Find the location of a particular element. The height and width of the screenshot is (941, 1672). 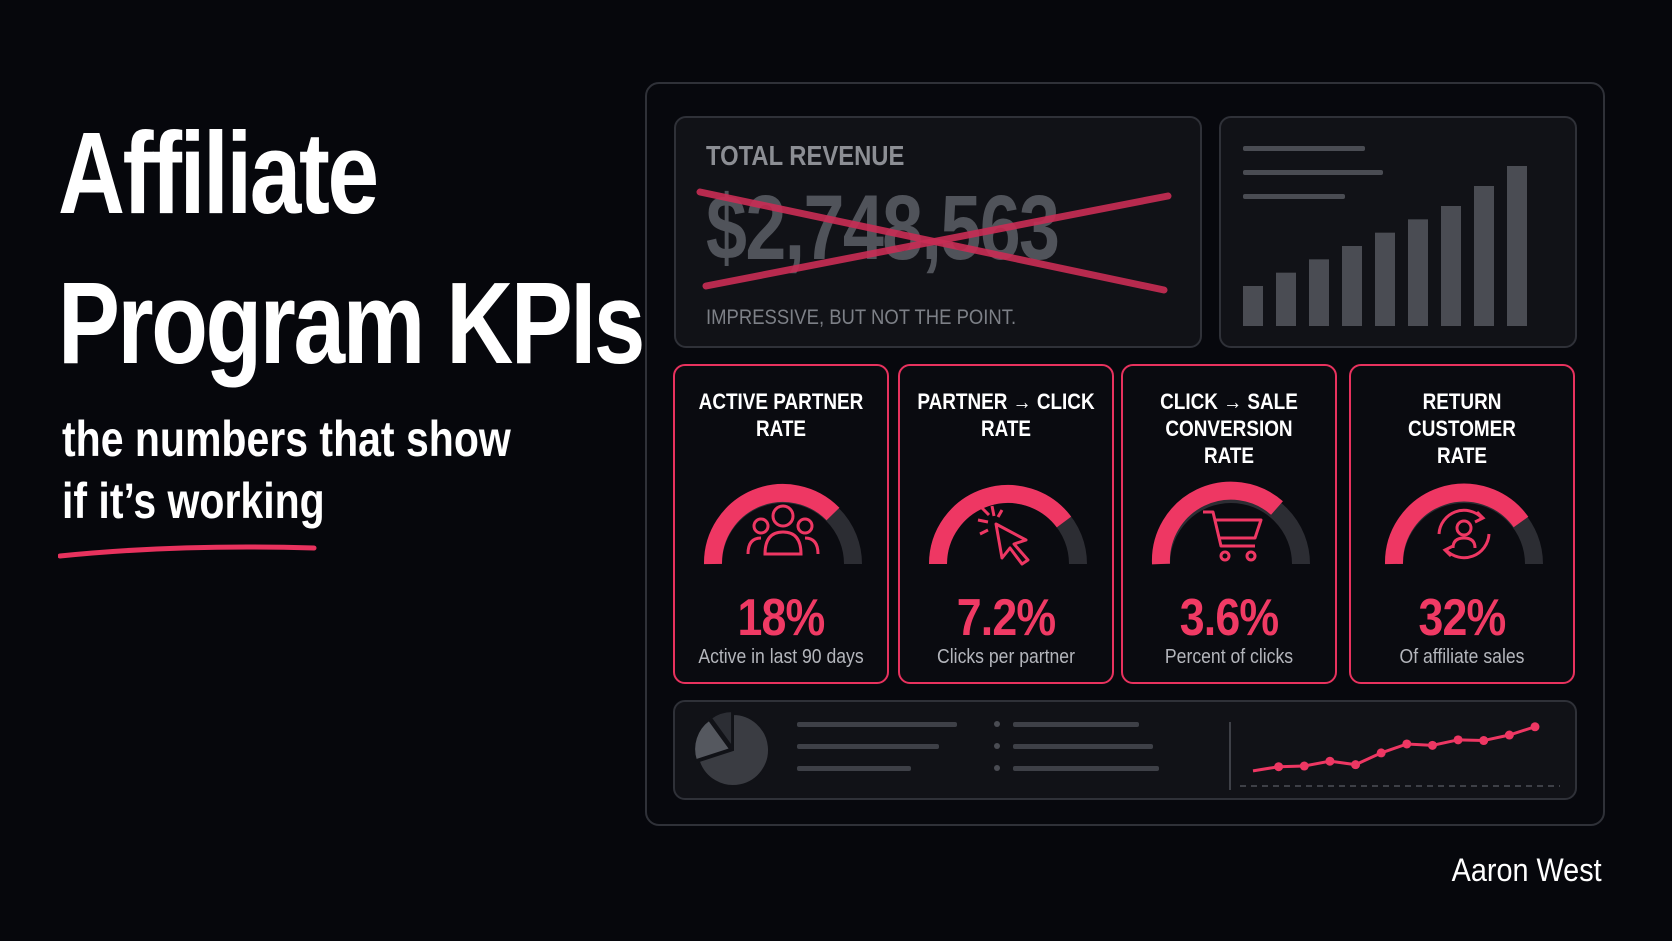

kpi-title: CLICK → SALE CONVERSION RATE is located at coordinates (1229, 428).